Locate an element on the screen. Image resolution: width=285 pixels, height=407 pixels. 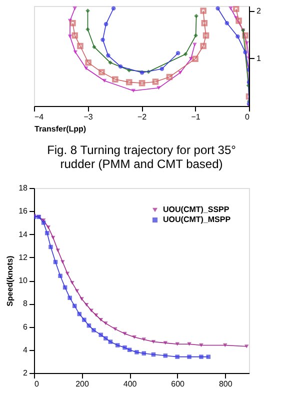
caption: Fig. 8 Turning trajectory for port 35° rudder (PMM and CMT based) is located at coordinates (141, 157).